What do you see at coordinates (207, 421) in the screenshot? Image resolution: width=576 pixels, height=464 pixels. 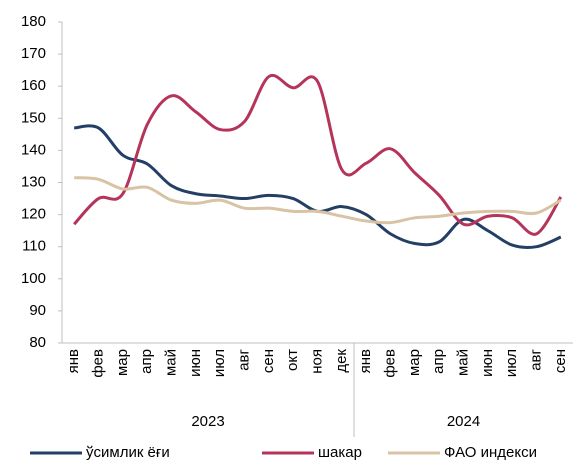 I see `group-label: 2023` at bounding box center [207, 421].